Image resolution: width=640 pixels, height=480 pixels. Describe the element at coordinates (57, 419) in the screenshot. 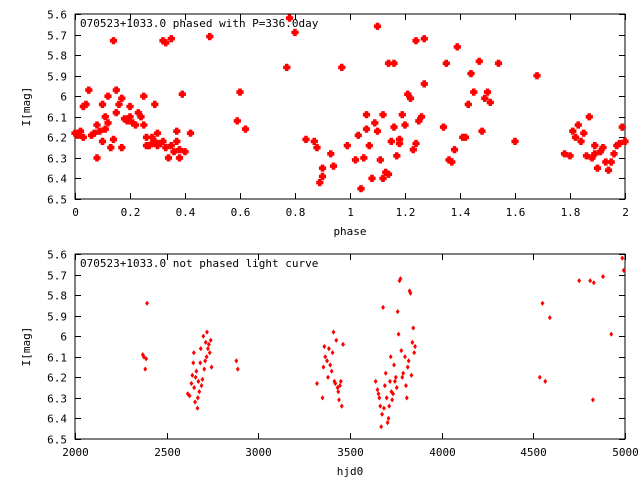

I see `unphased-y-tick-label: 6.4` at that location.